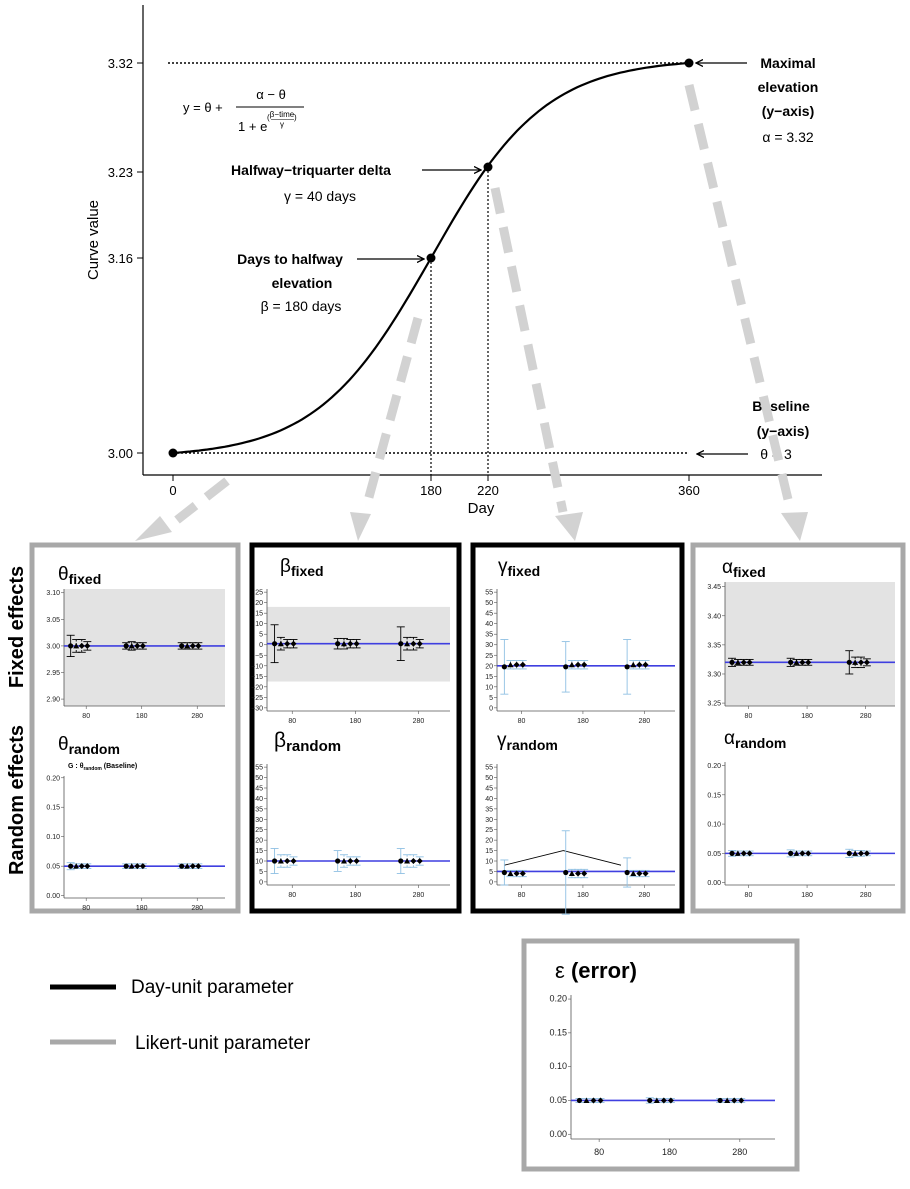 Image resolution: width=910 pixels, height=1189 pixels. Describe the element at coordinates (53, 646) in the screenshot. I see `panel-y-tick-label: 3.00` at that location.